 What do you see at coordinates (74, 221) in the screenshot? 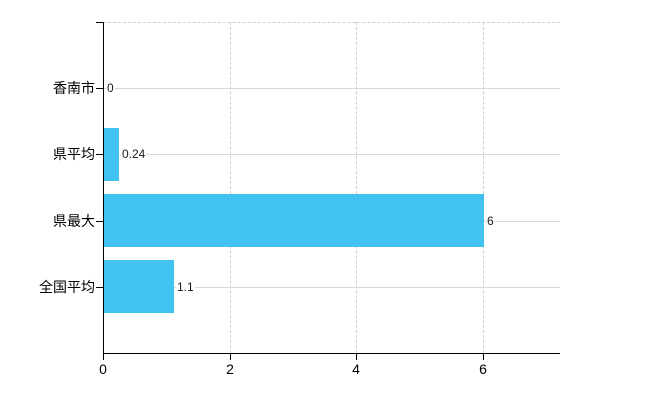
I see `category-label: 県最大` at bounding box center [74, 221].